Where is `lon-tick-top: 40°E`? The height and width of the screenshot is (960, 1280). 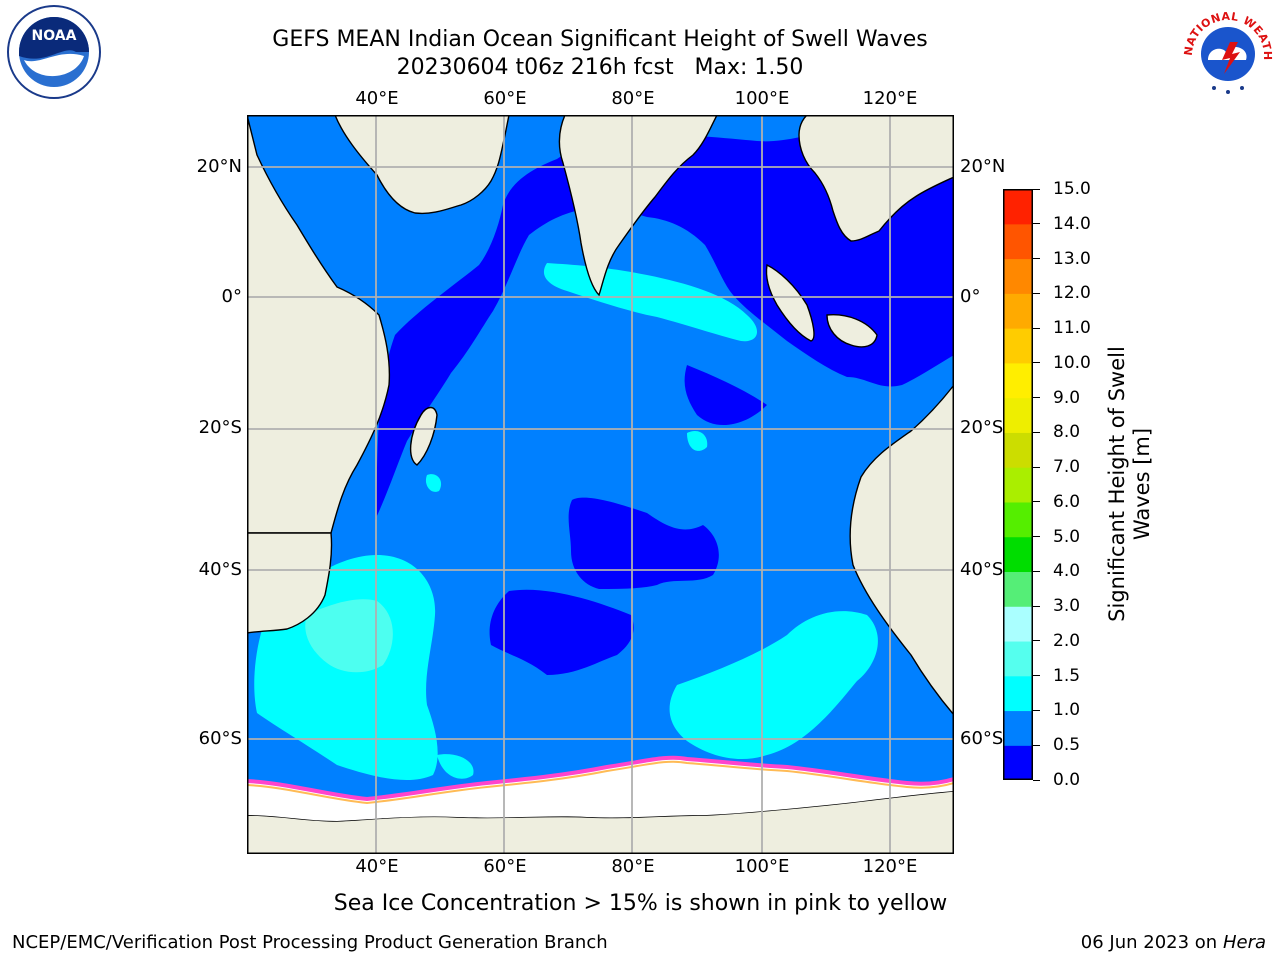
lon-tick-top: 40°E is located at coordinates (377, 98).